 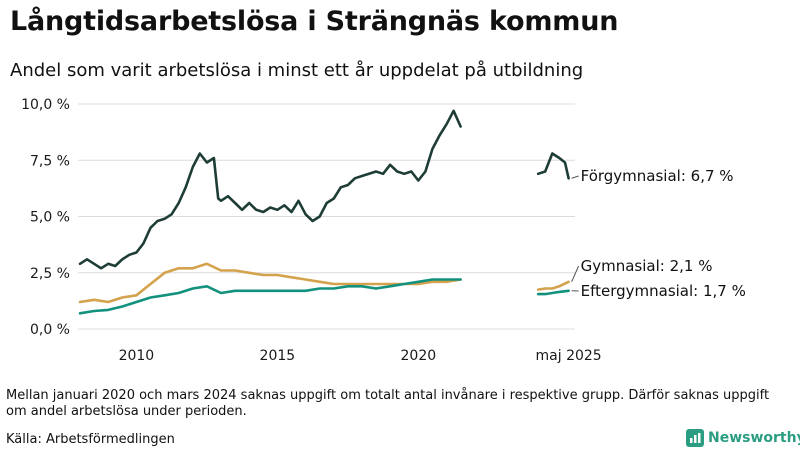 What do you see at coordinates (553, 166) in the screenshot?
I see `series-line-forgymnasial` at bounding box center [553, 166].